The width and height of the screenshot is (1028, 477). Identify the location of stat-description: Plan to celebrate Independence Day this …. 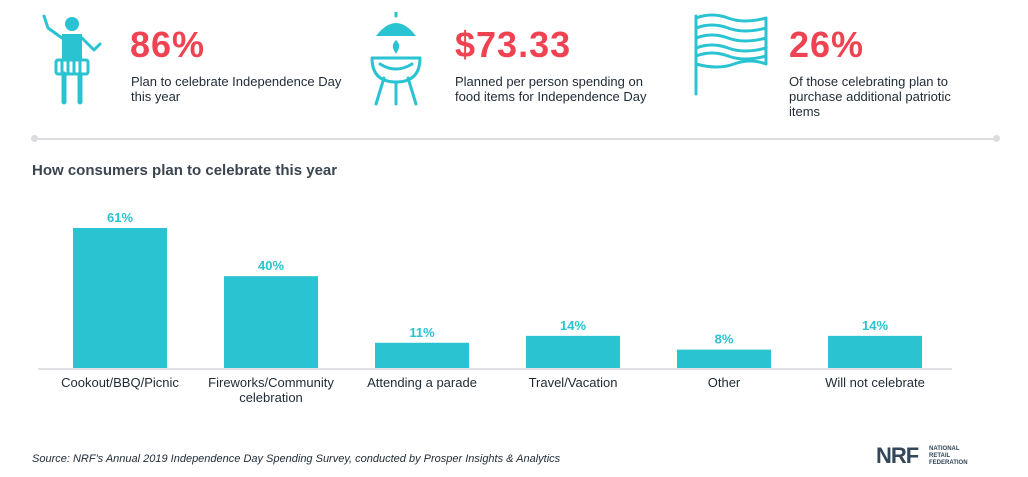
(236, 89).